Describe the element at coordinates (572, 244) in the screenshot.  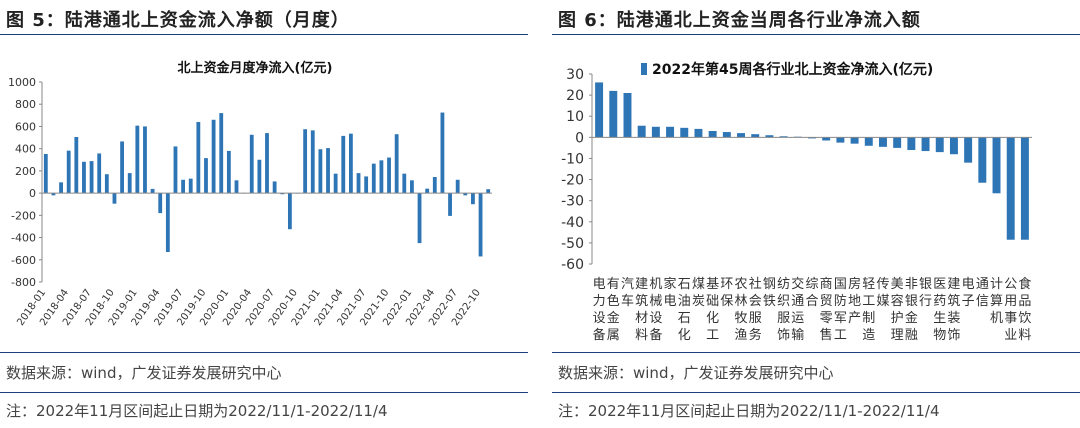
I see `y-tick-label: -50` at that location.